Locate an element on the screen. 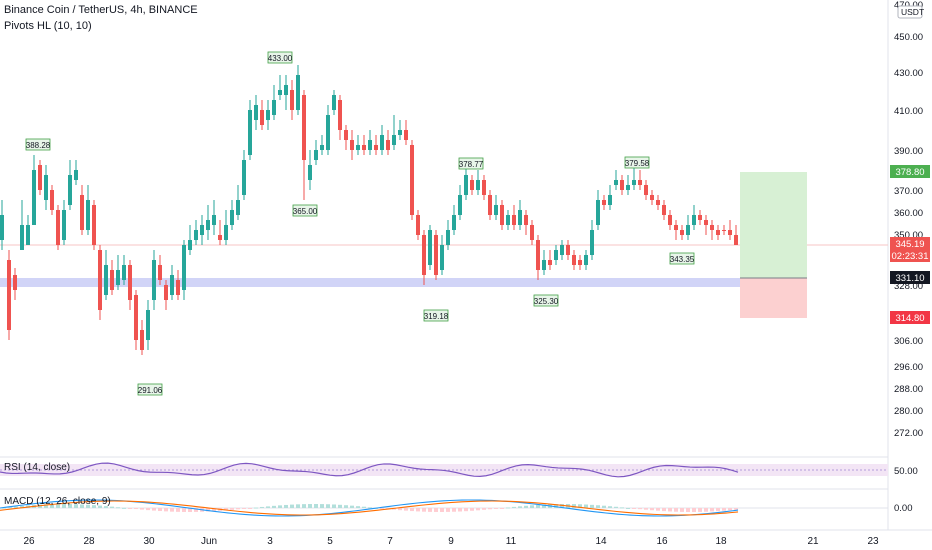 This screenshot has height=550, width=932. rsi-line is located at coordinates (369, 470).